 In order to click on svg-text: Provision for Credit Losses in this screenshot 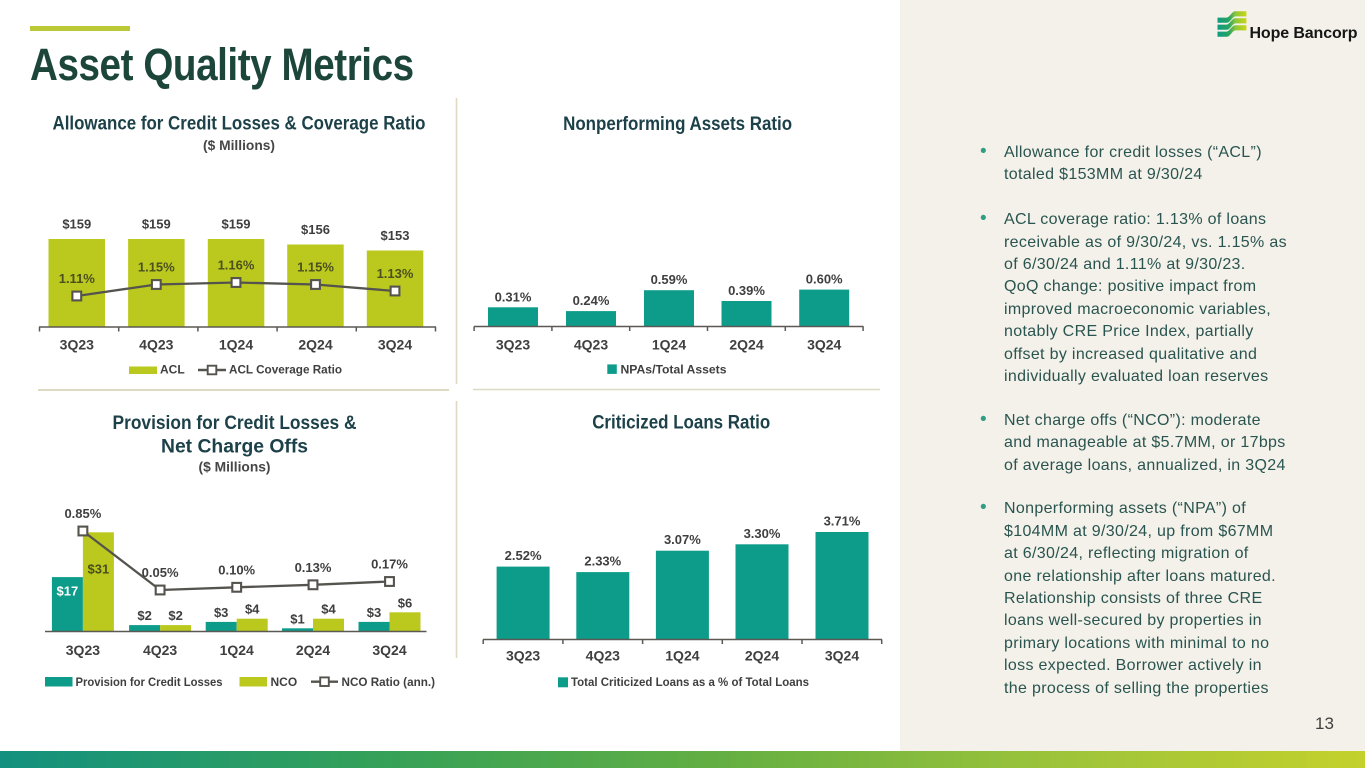, I will do `click(149, 682)`.